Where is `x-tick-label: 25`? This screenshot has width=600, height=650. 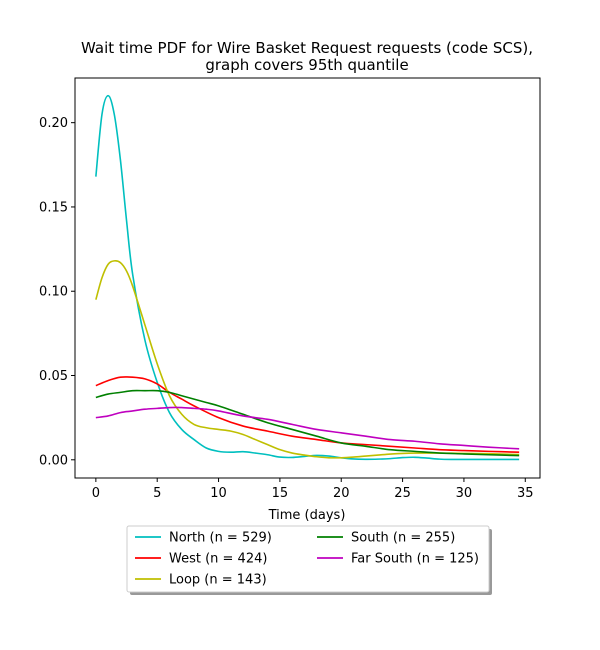
x-tick-label: 25 is located at coordinates (402, 493).